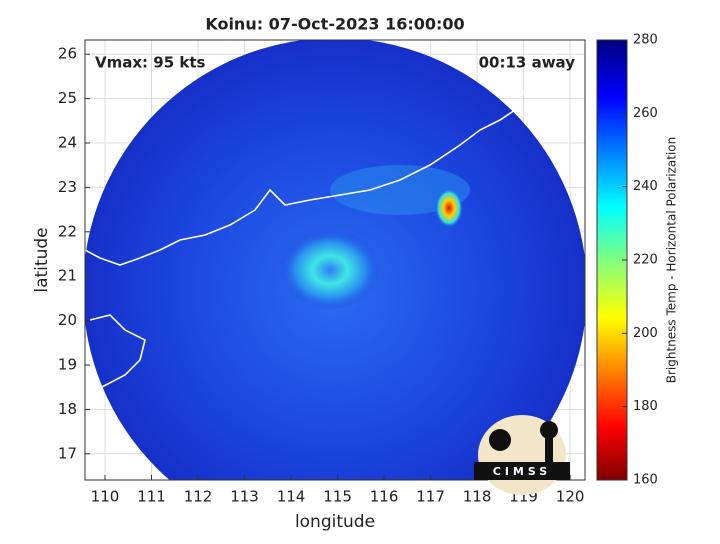 The image size is (720, 544). I want to click on x-tick-label: 115, so click(337, 497).